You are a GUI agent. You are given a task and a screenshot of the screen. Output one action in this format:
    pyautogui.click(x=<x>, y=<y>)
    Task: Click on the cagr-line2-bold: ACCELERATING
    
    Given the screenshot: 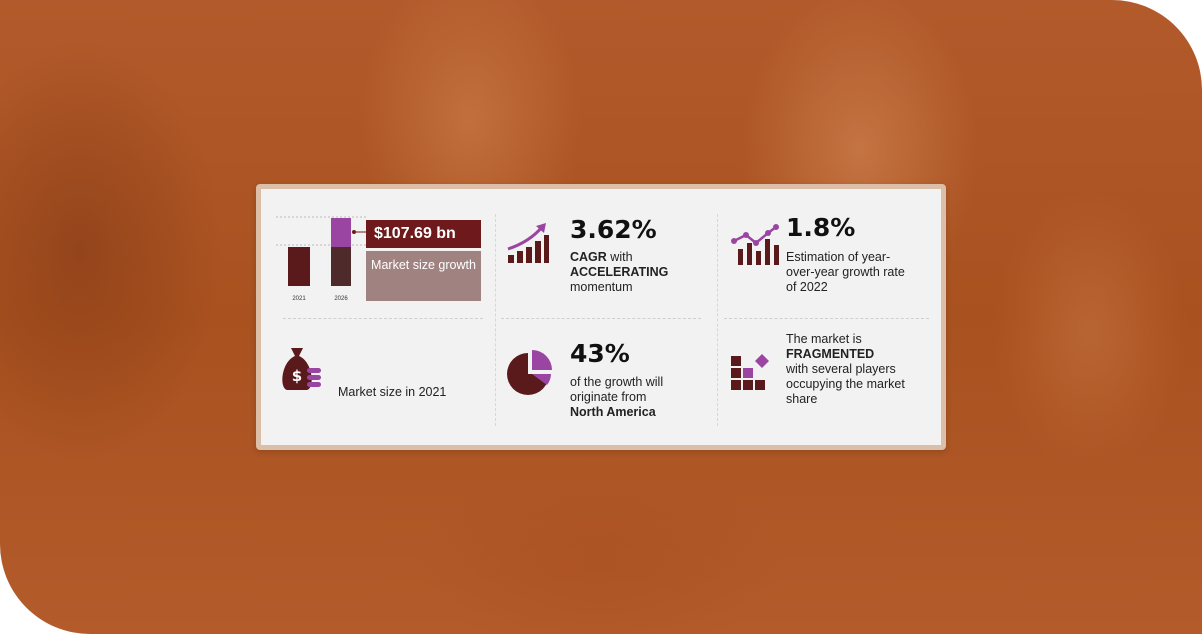 What is the action you would take?
    pyautogui.click(x=619, y=272)
    